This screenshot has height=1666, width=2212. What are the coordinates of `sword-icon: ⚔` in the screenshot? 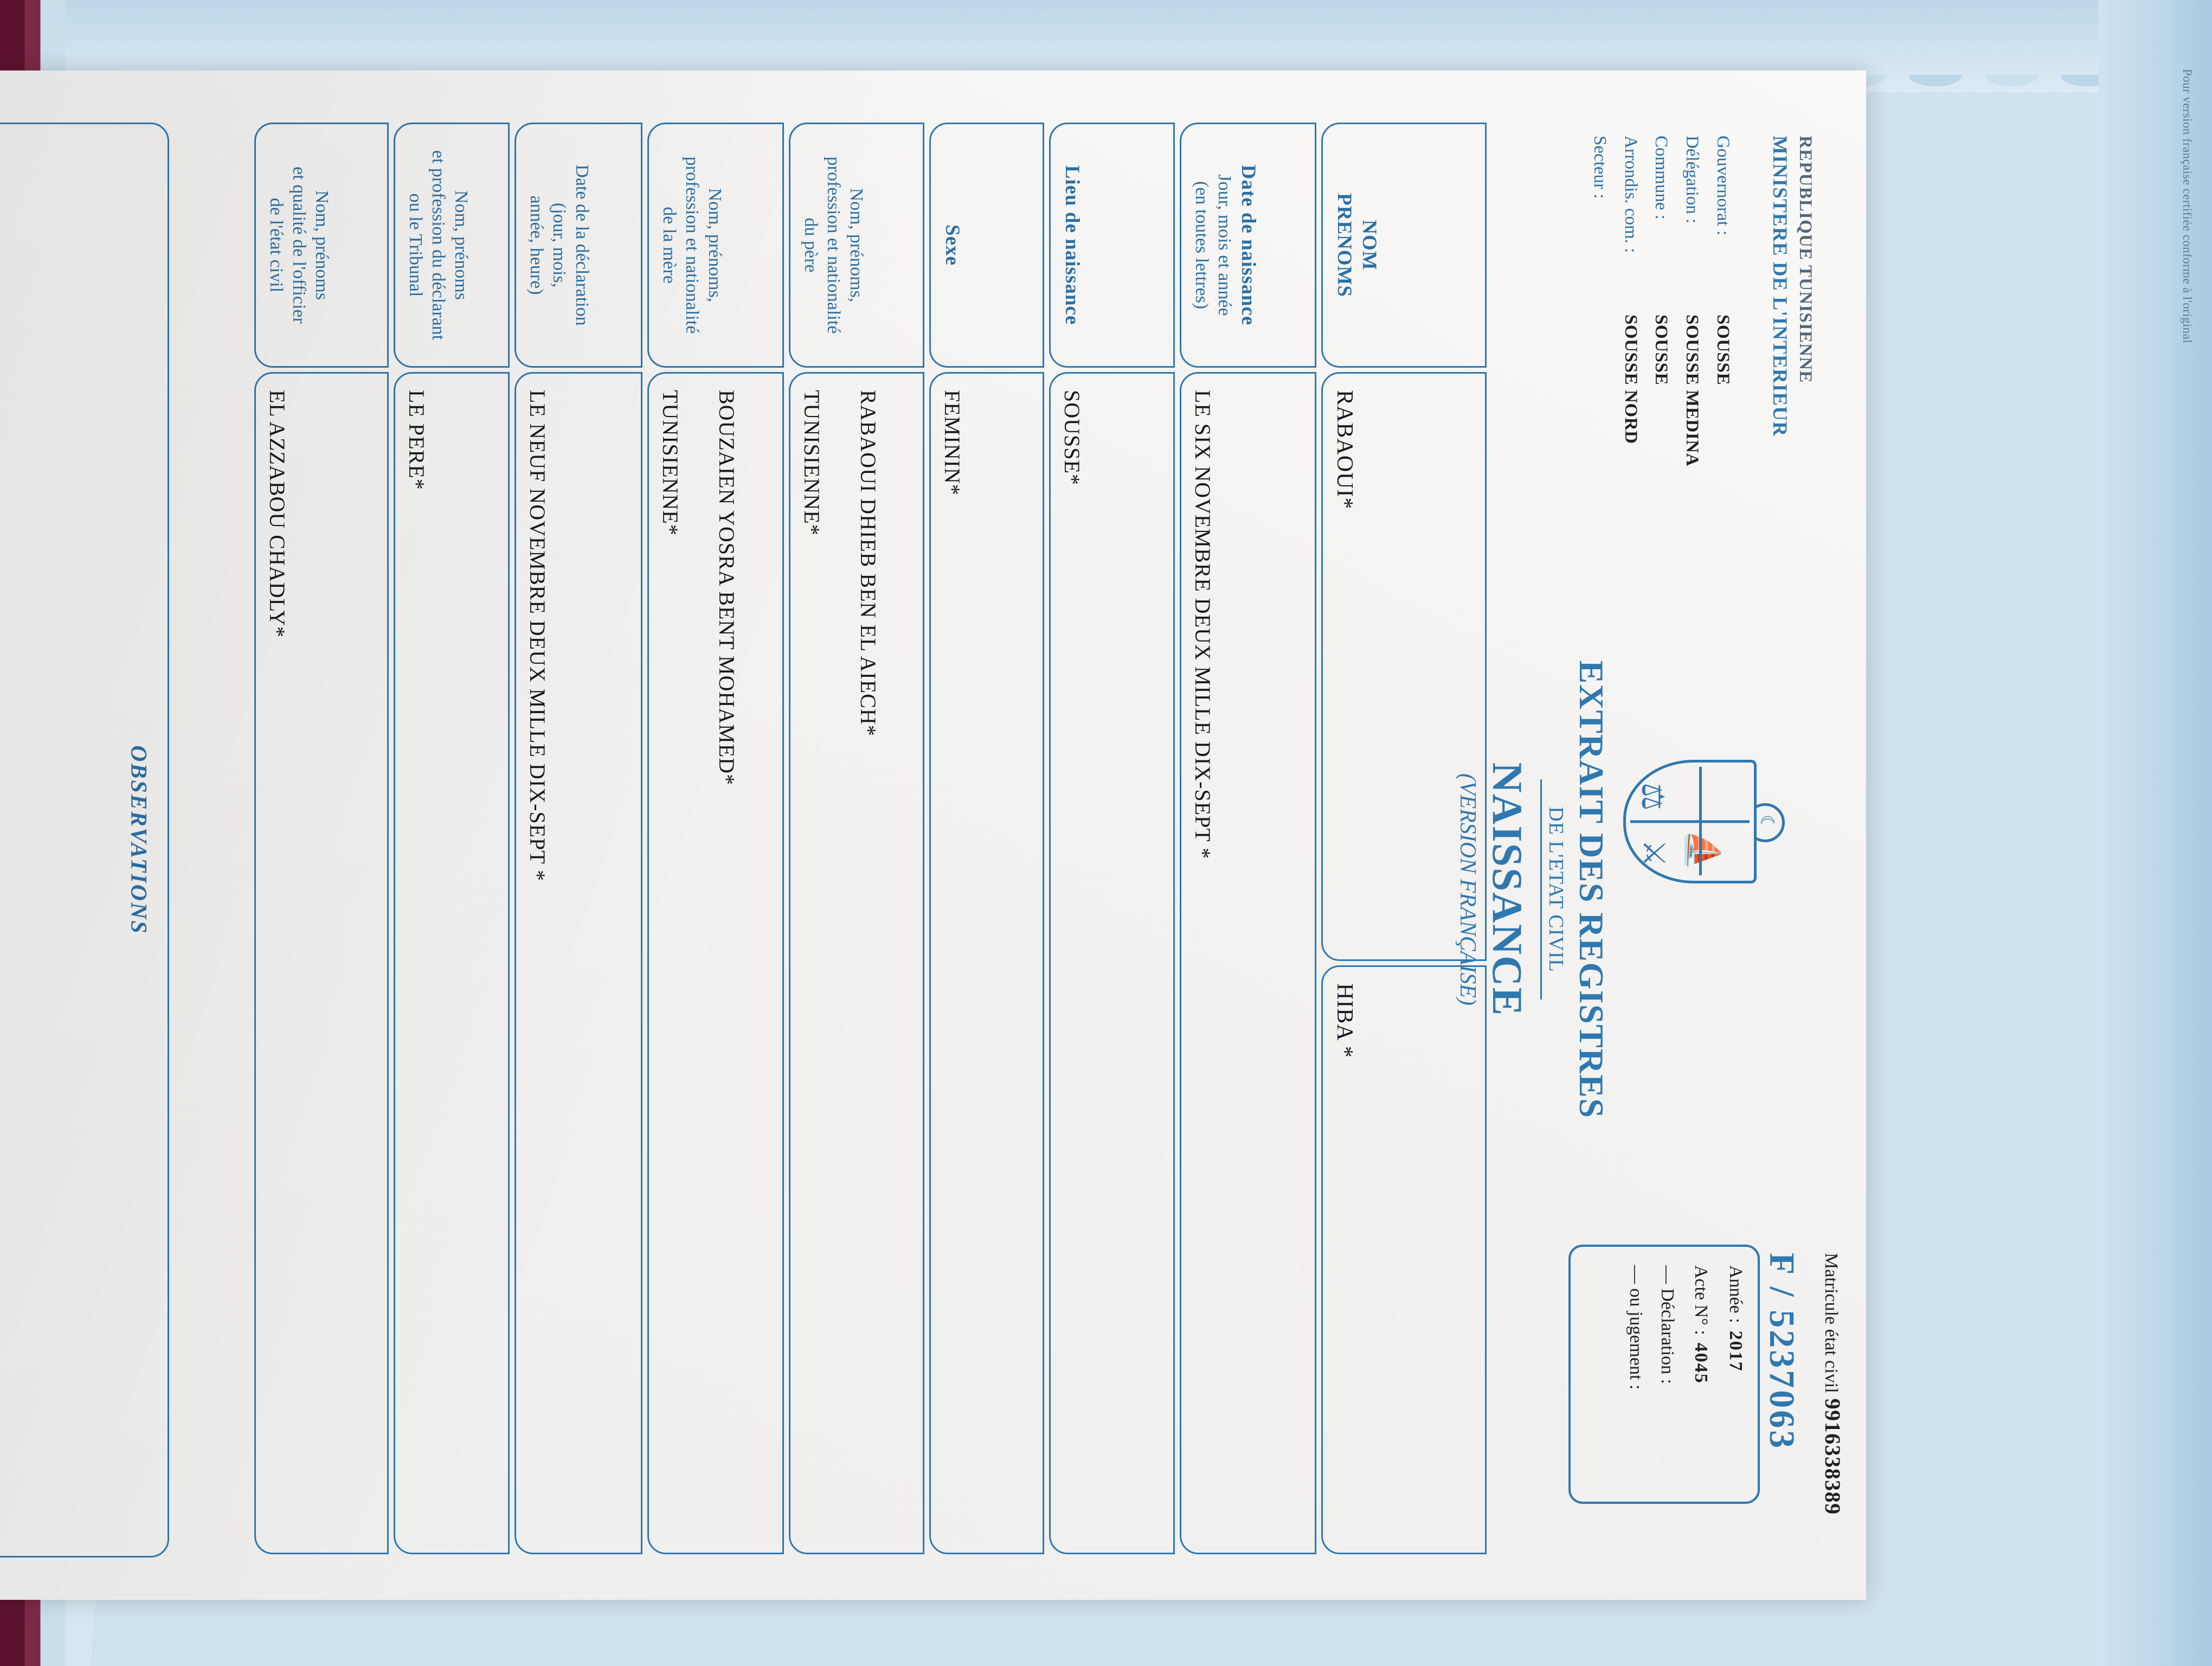 It's located at (1653, 853).